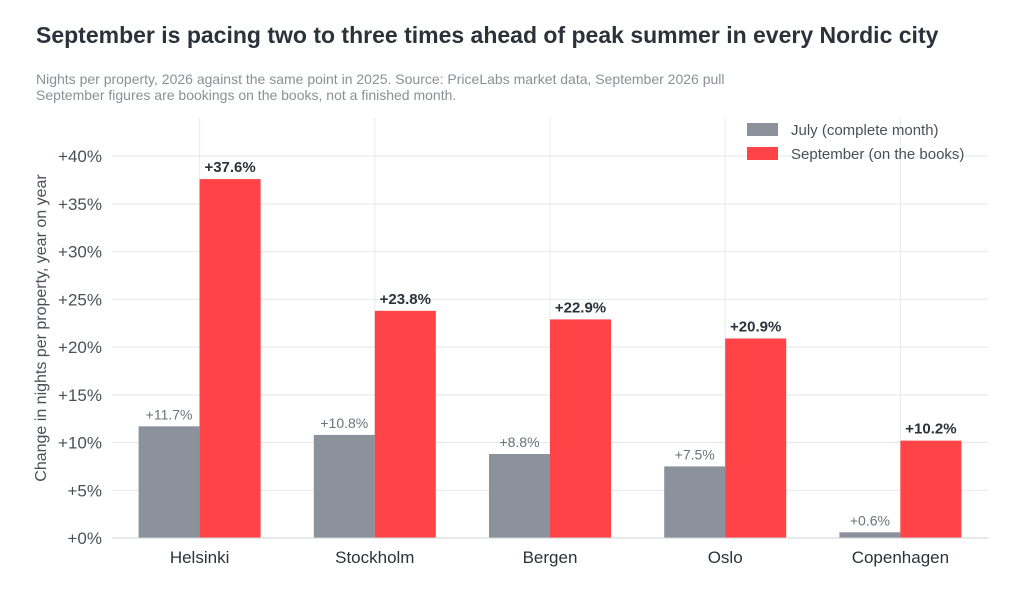 This screenshot has width=1024, height=592. I want to click on x-tick-label: Copenhagen, so click(900, 557).